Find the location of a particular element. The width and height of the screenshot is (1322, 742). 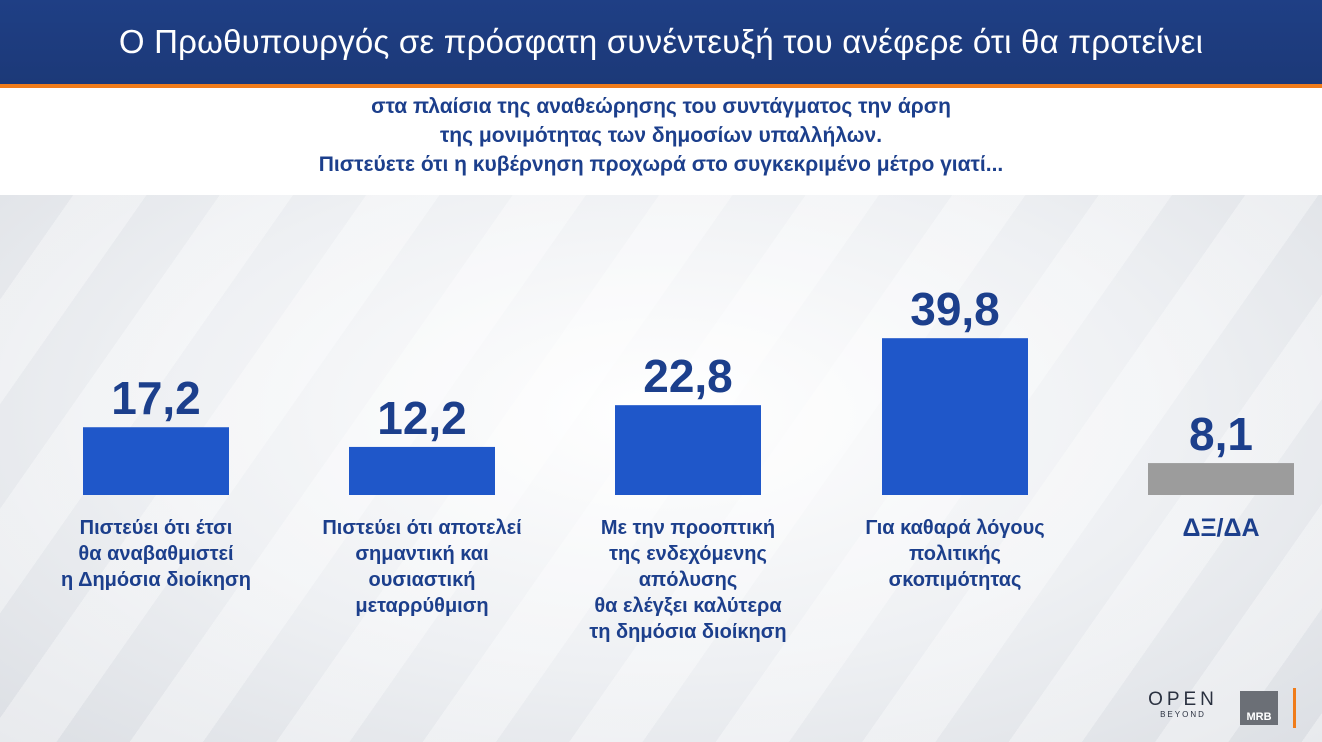

value-label-5: 8,1 is located at coordinates (1221, 434).